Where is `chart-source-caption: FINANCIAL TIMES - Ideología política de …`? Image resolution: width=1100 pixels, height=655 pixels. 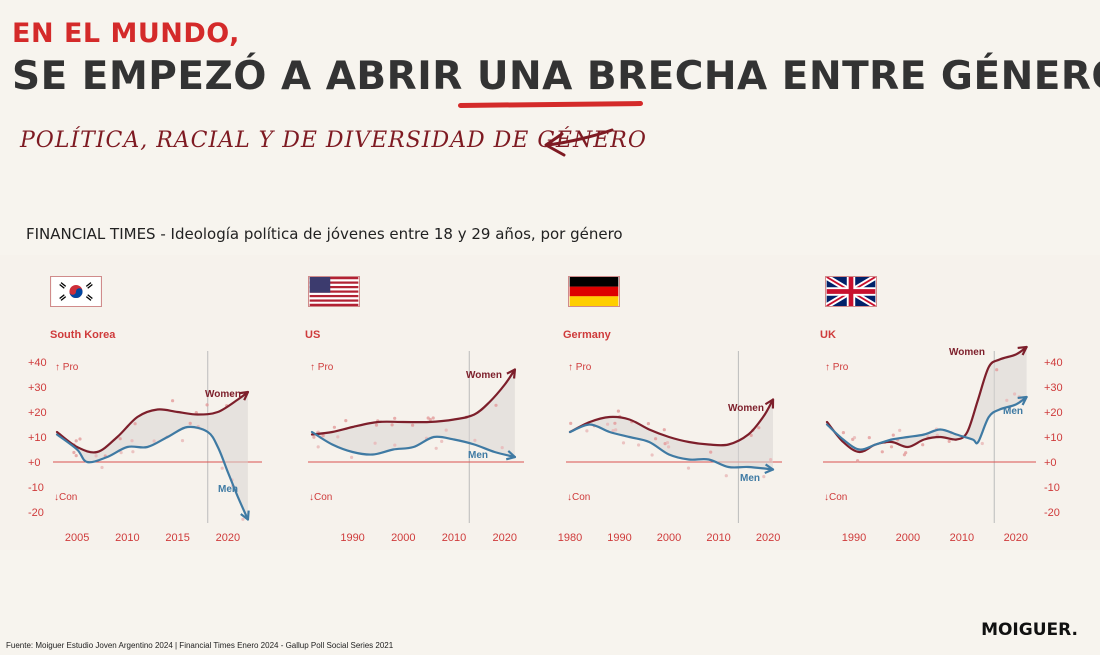
chart-source-caption: FINANCIAL TIMES - Ideología política de … is located at coordinates (324, 234).